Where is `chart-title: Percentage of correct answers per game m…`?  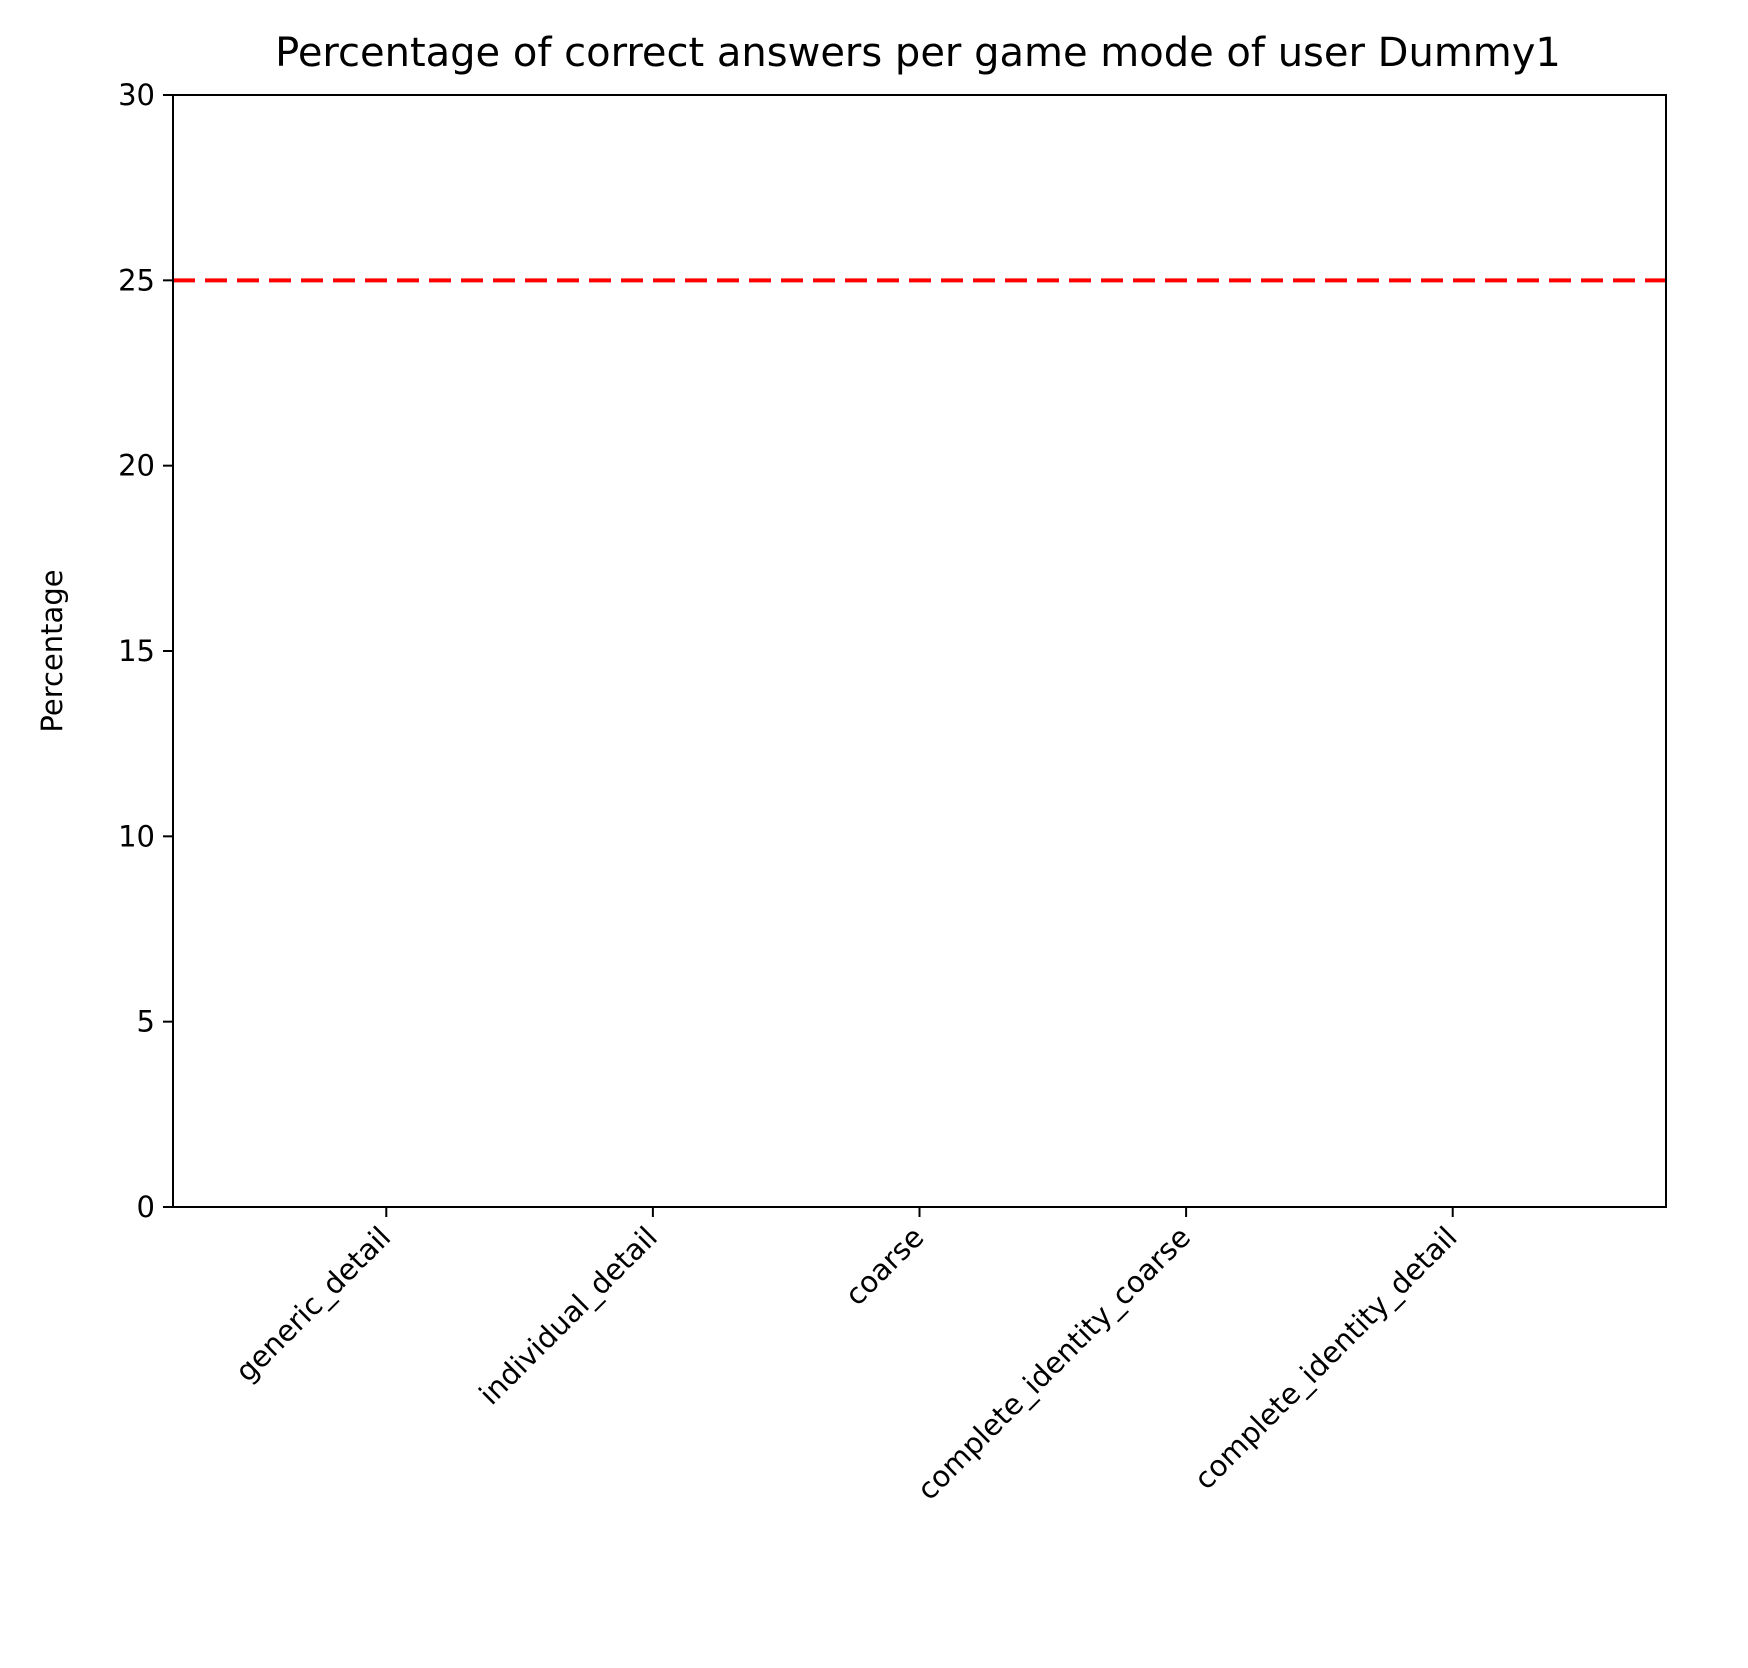
chart-title: Percentage of correct answers per game m… is located at coordinates (918, 53).